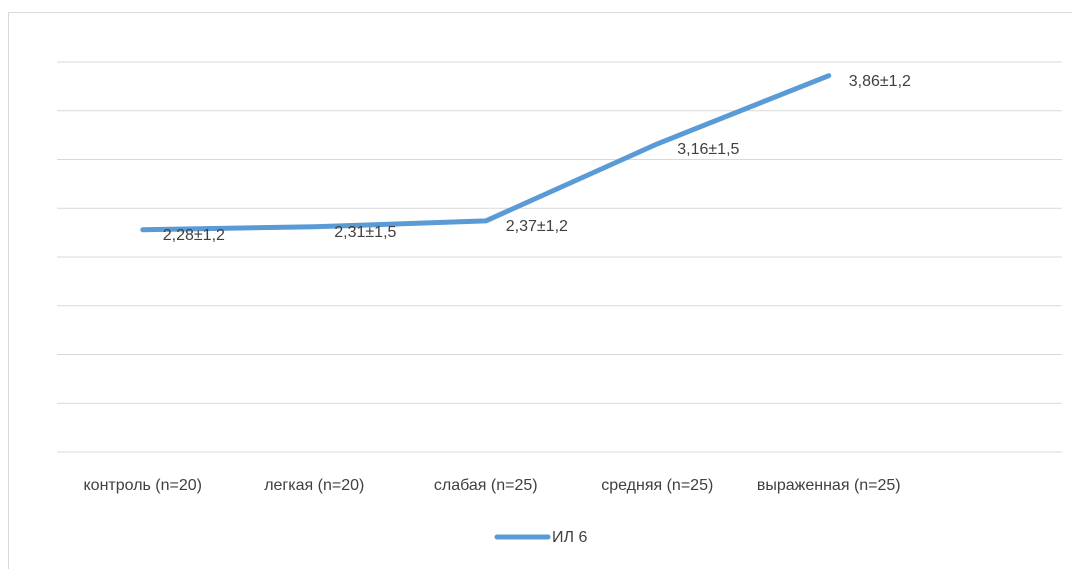  What do you see at coordinates (880, 81) in the screenshot?
I see `data-label: 3,86±1,2` at bounding box center [880, 81].